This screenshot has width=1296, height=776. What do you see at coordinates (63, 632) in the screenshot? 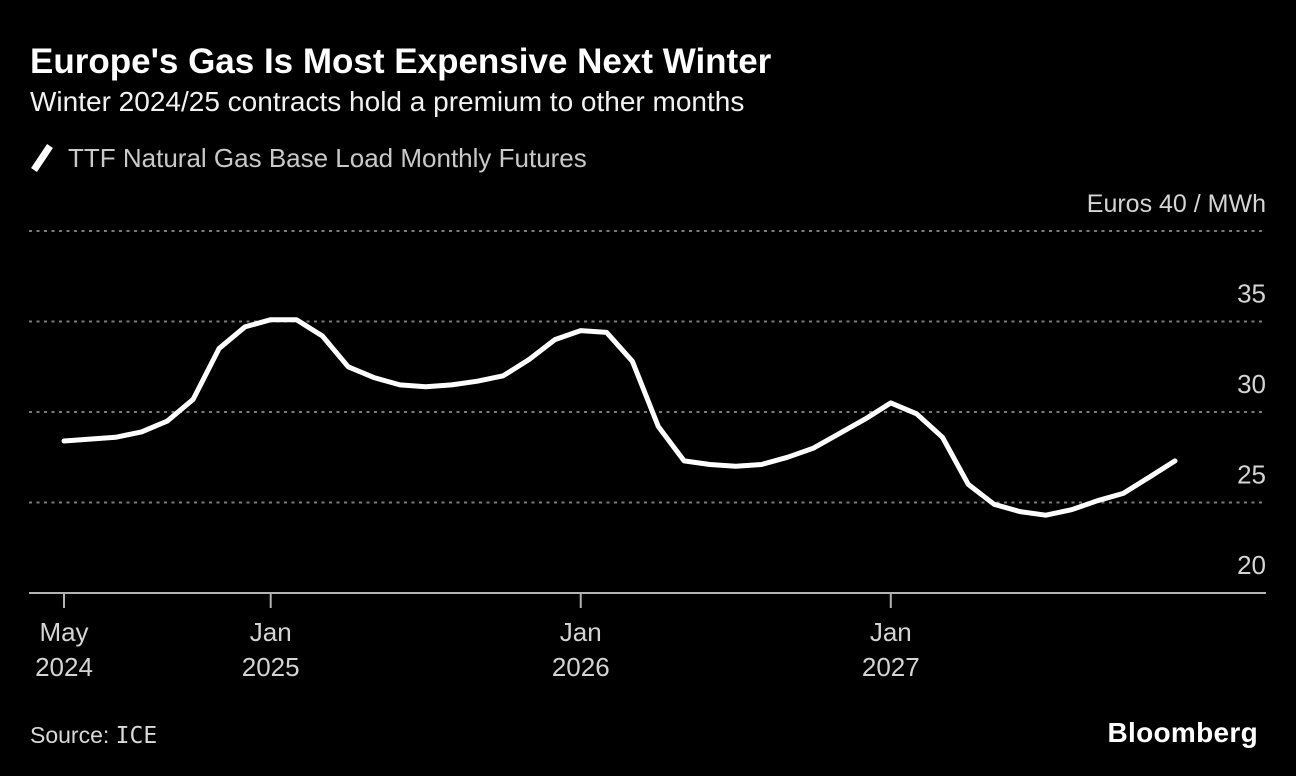
I see `x-tick-label-month-2024: May` at bounding box center [63, 632].